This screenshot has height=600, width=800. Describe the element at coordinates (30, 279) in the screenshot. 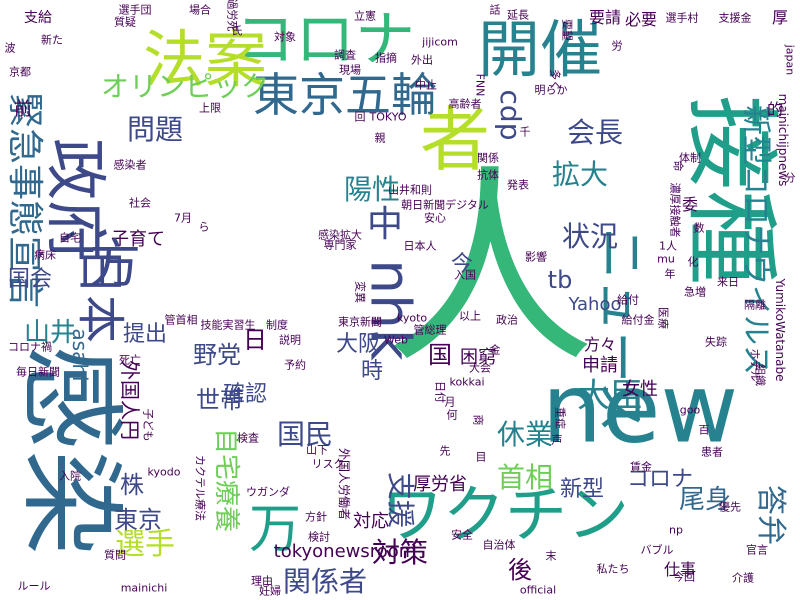

I see `cloud-word: 国会` at that location.